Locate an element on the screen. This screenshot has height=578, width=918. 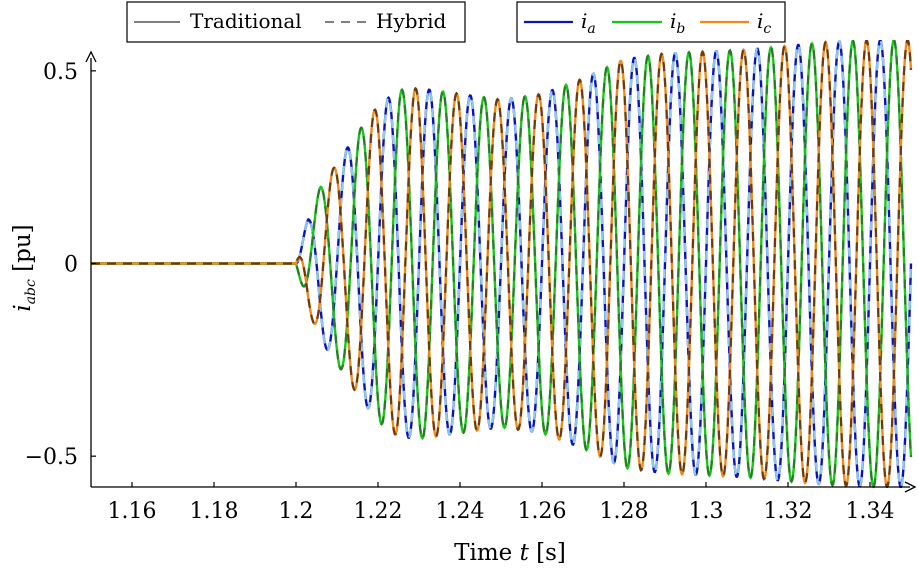
x-tick-label: 1.26 is located at coordinates (542, 511).